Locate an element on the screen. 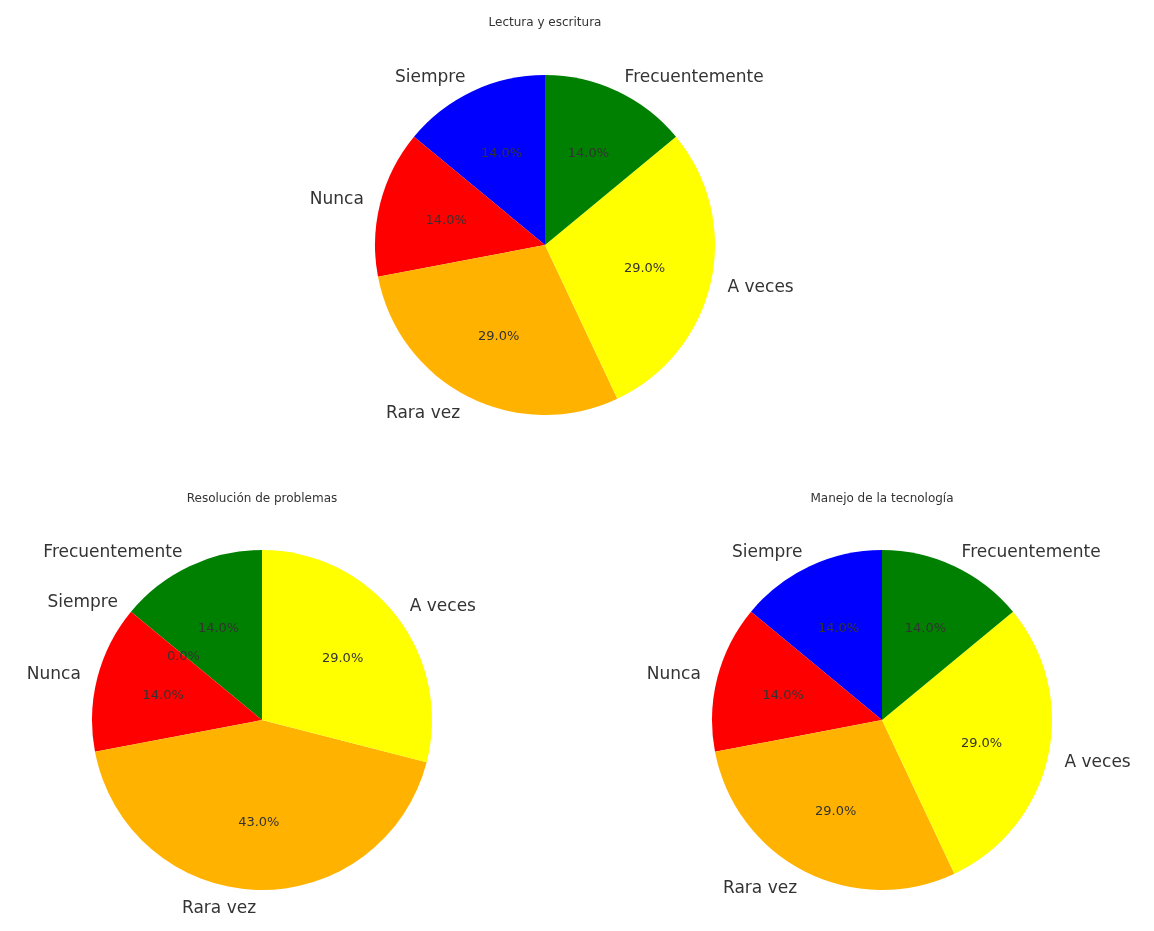  chart-title: Resolución de problemas is located at coordinates (262, 498).